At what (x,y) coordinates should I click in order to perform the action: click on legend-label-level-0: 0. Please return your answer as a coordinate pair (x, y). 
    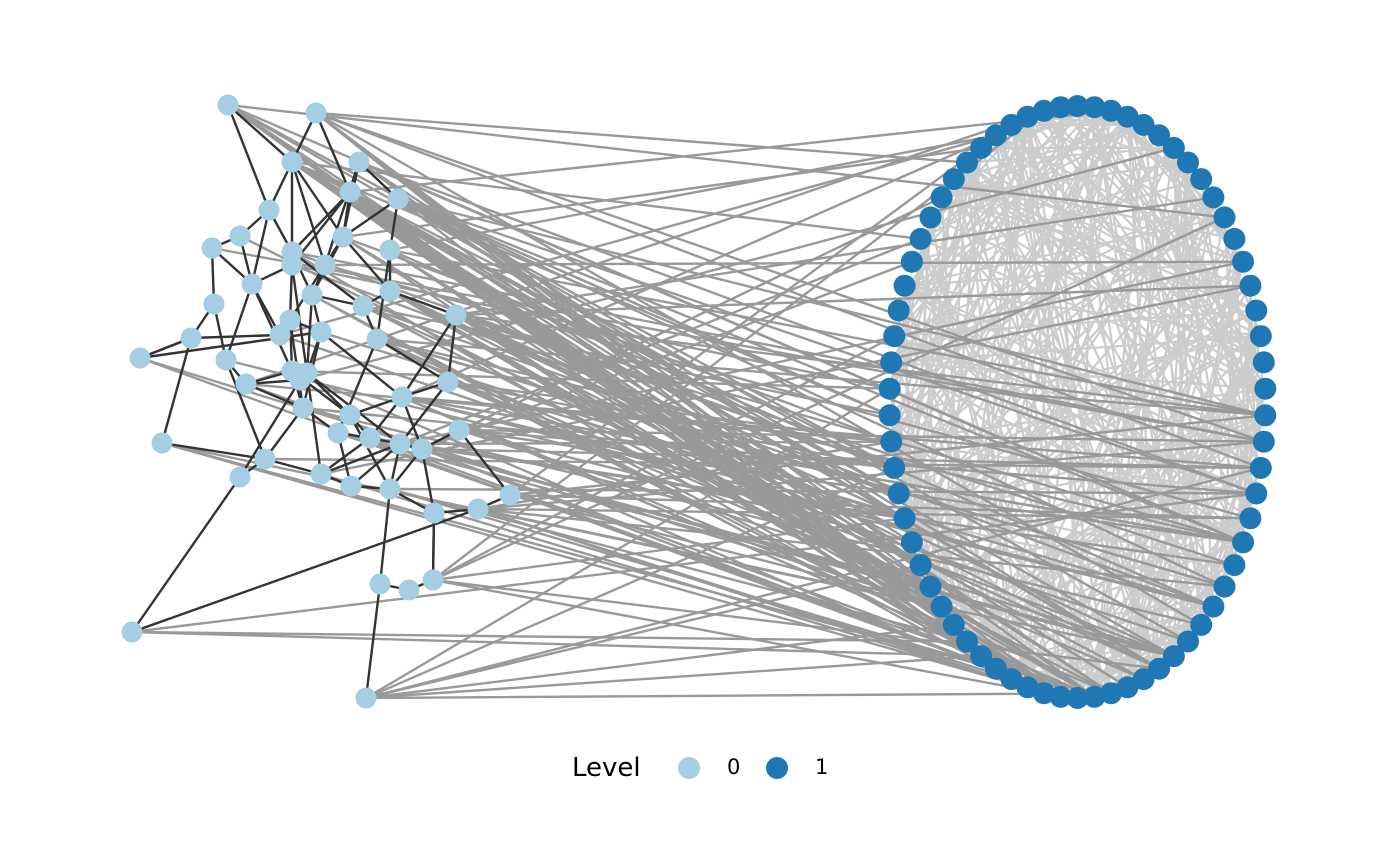
    Looking at the image, I should click on (734, 767).